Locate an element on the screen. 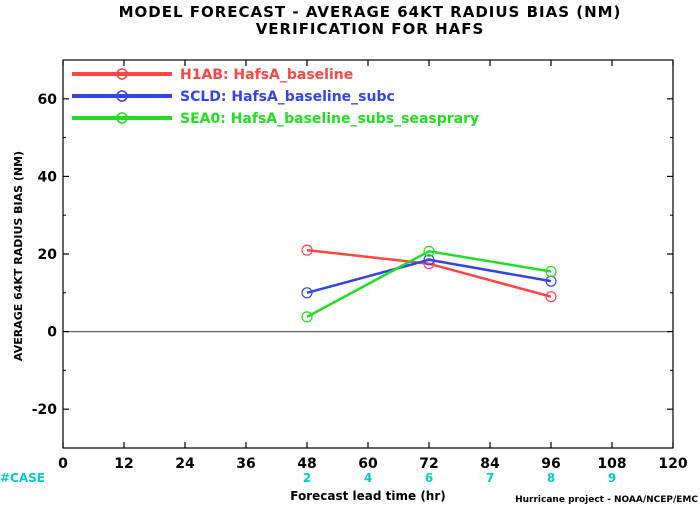 The height and width of the screenshot is (506, 700). x-tick-label: 108 is located at coordinates (611, 464).